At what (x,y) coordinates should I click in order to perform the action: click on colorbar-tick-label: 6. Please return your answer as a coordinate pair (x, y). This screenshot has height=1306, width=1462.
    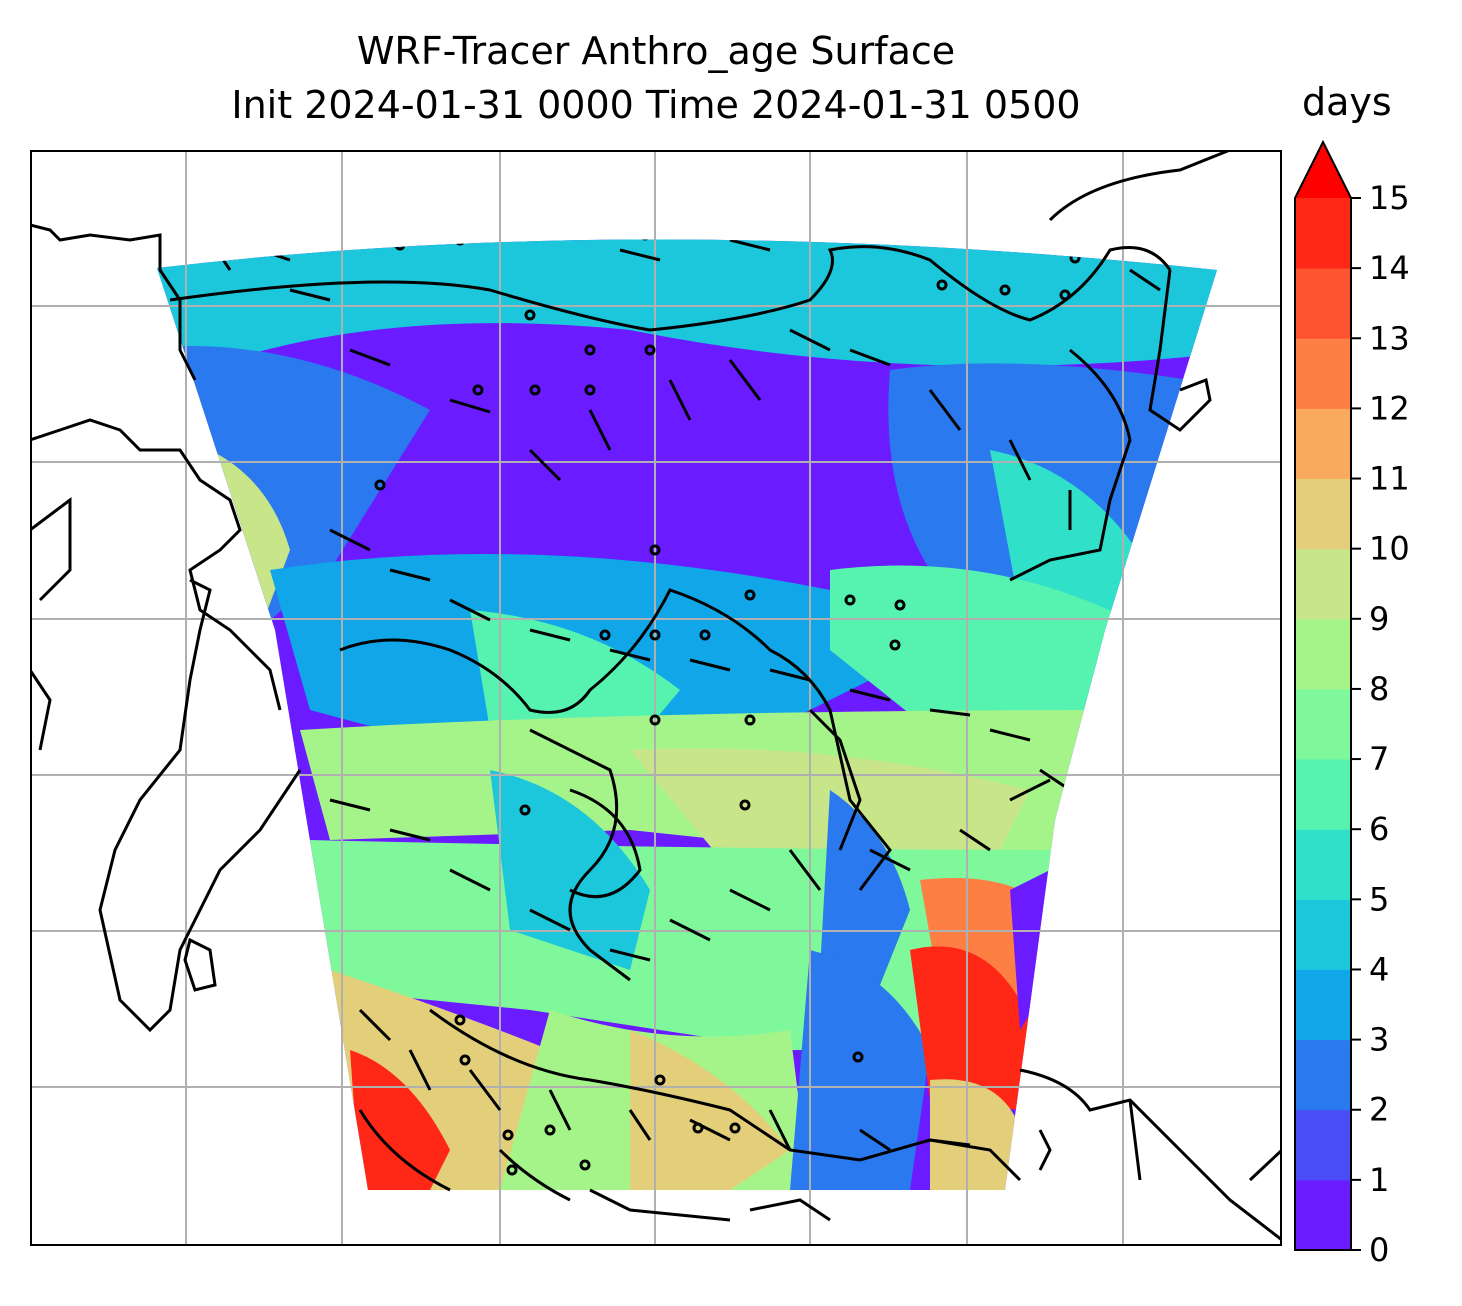
    Looking at the image, I should click on (1379, 829).